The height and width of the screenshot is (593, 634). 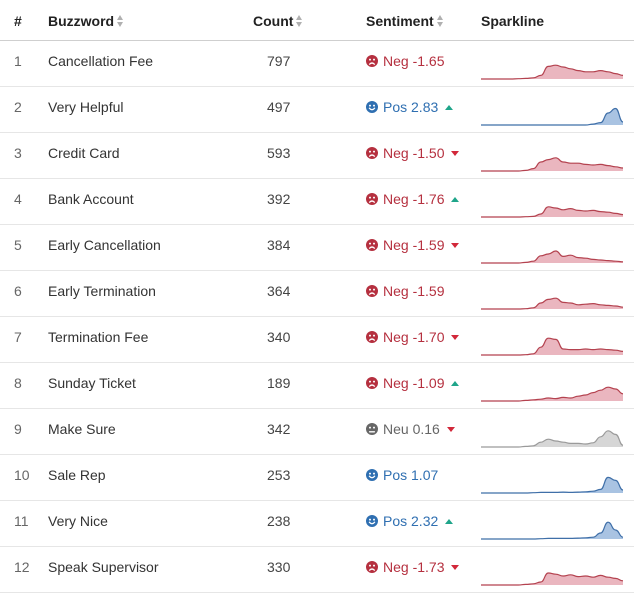 I want to click on header-sentiment: Sentiment, so click(x=405, y=21).